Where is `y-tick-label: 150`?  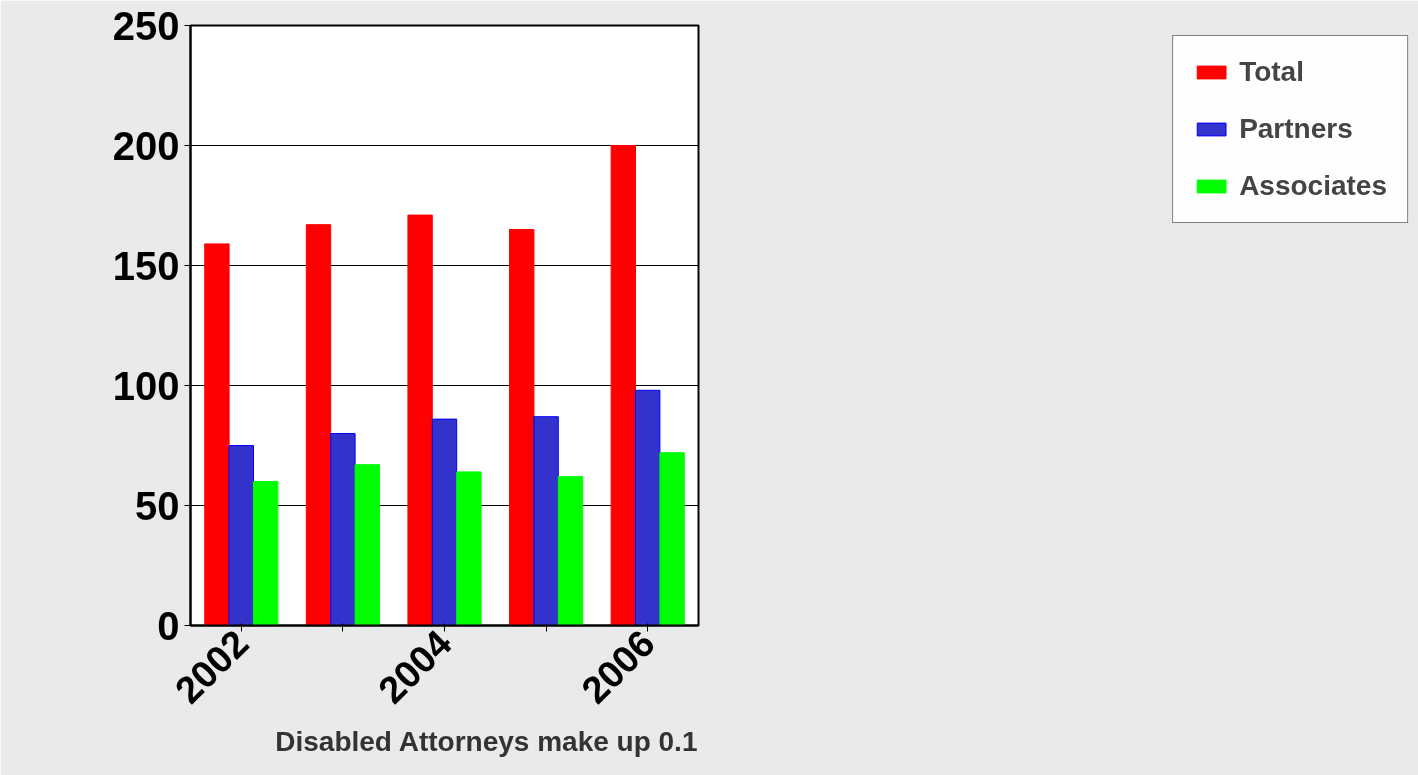 y-tick-label: 150 is located at coordinates (146, 265).